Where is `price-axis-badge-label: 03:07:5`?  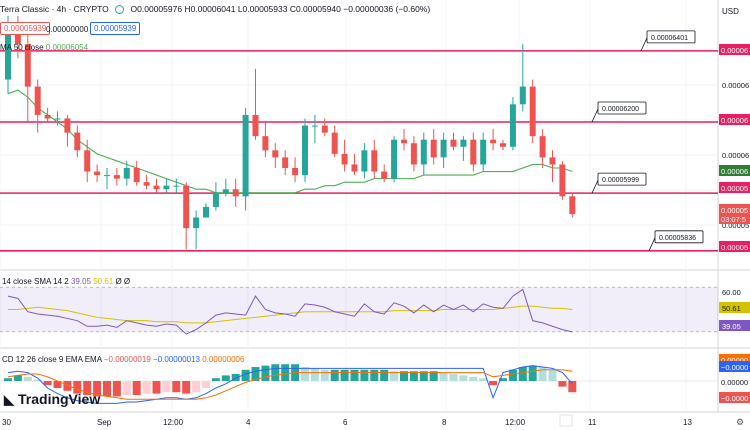
price-axis-badge-label: 03:07:5 is located at coordinates (733, 219).